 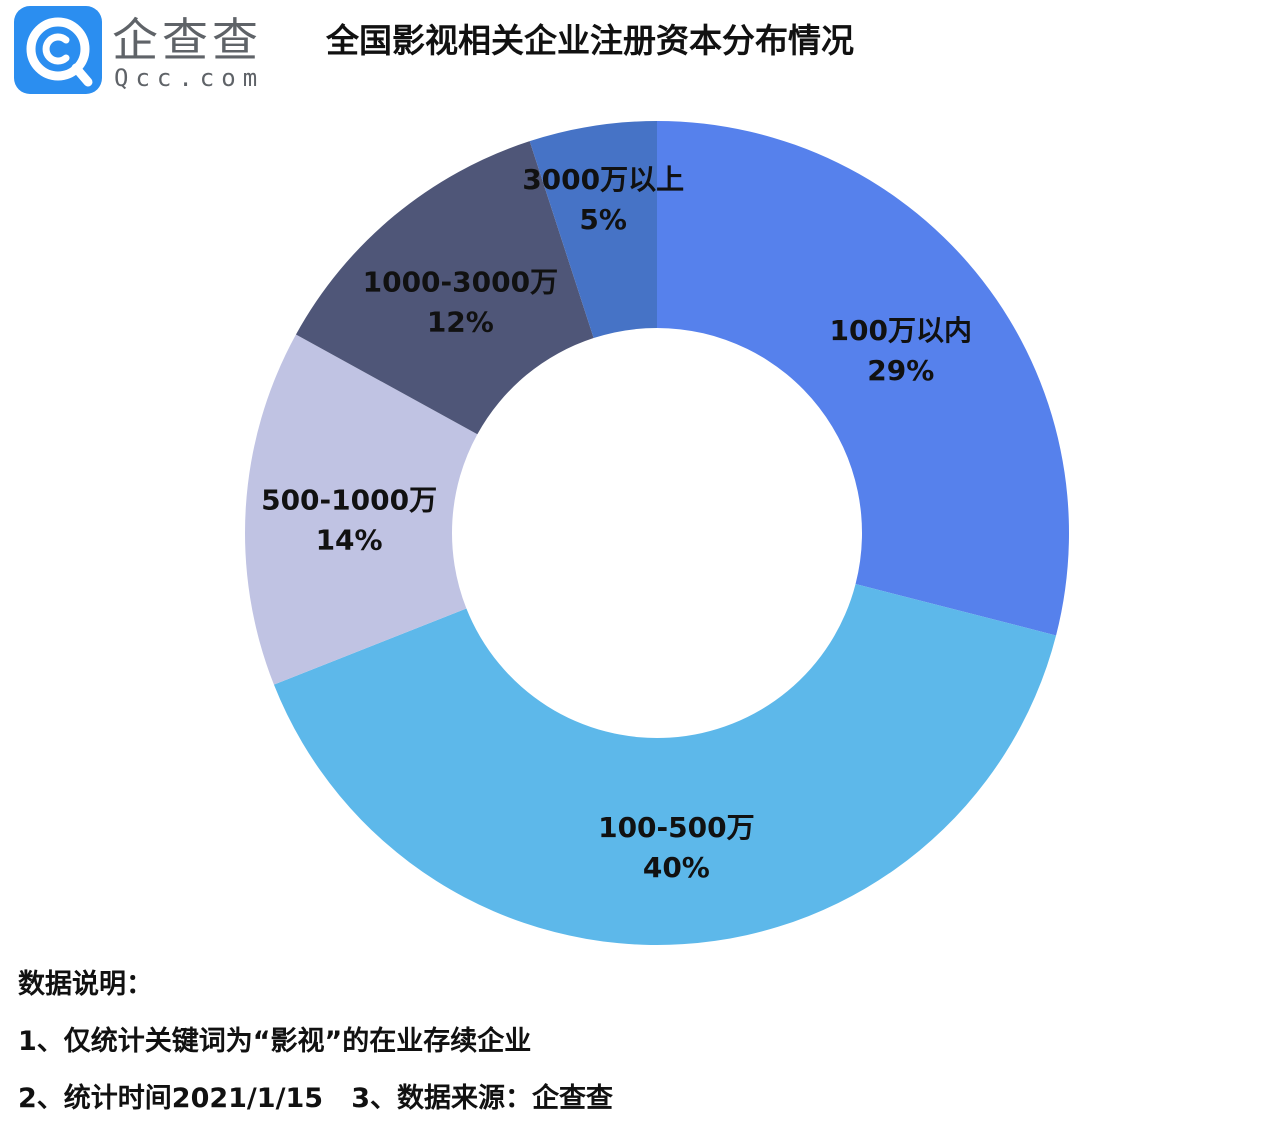 What do you see at coordinates (275, 1041) in the screenshot?
I see `notes-line-1: 1、仅统计关键词为“影视”的在业存续企业` at bounding box center [275, 1041].